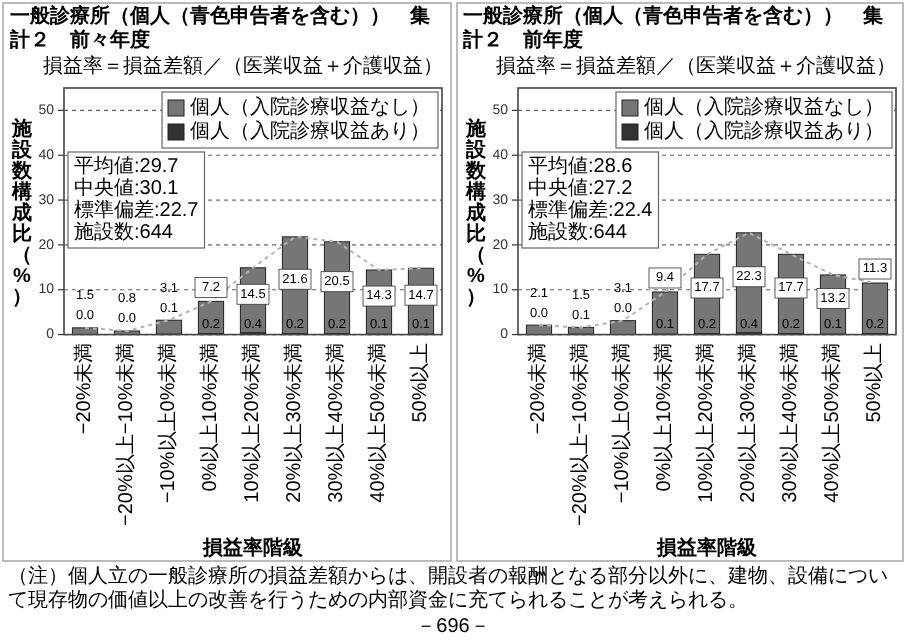  Describe the element at coordinates (580, 188) in the screenshot. I see `annotation: 中央値:27.2` at that location.